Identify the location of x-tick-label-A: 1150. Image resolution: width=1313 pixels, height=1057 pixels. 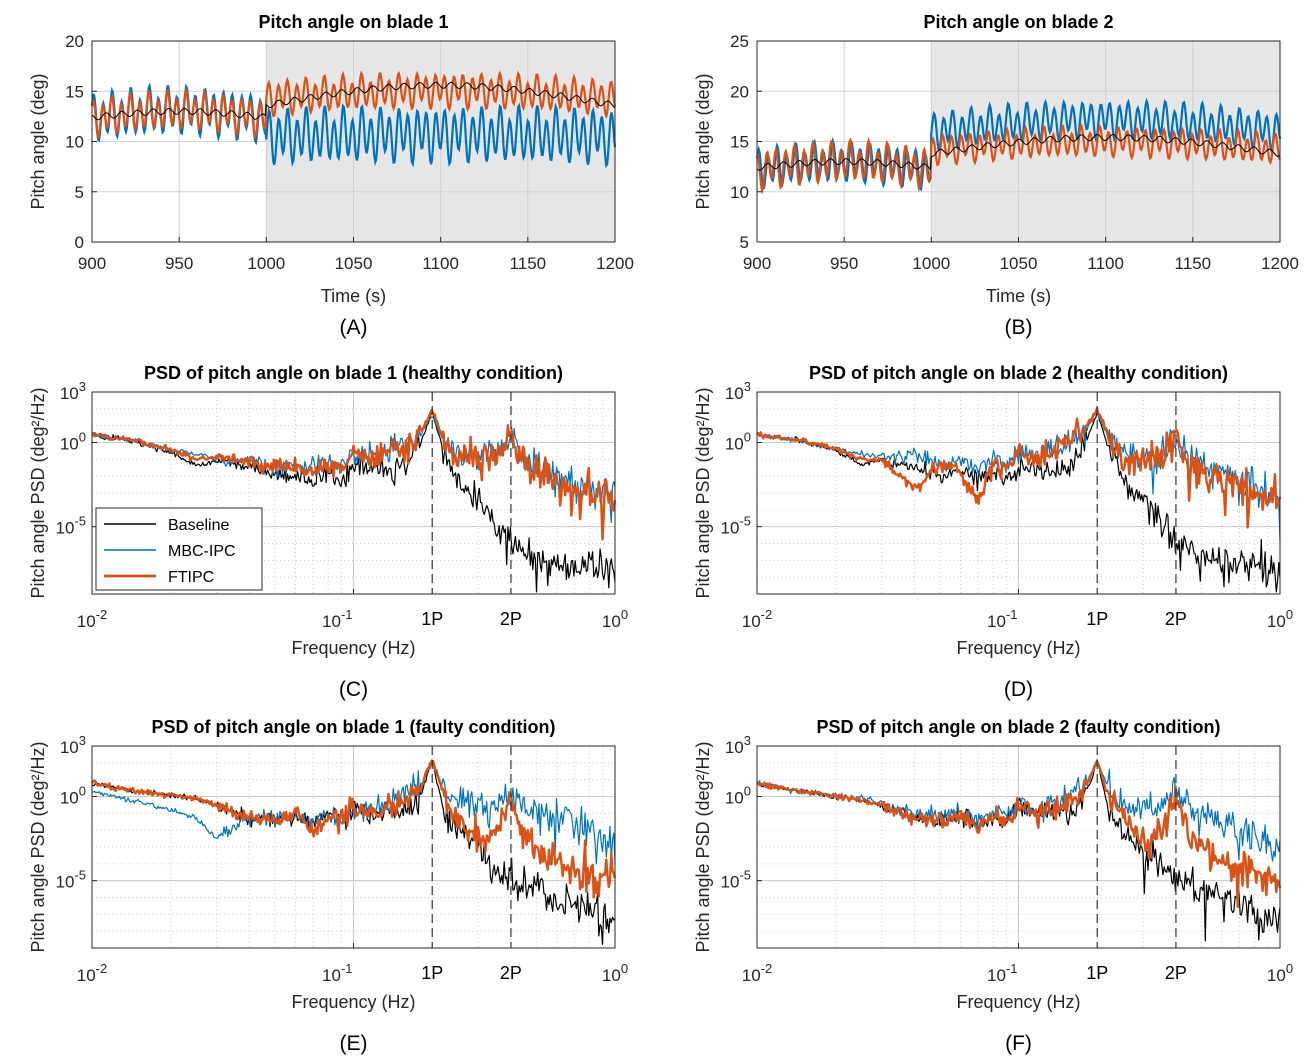
(528, 263).